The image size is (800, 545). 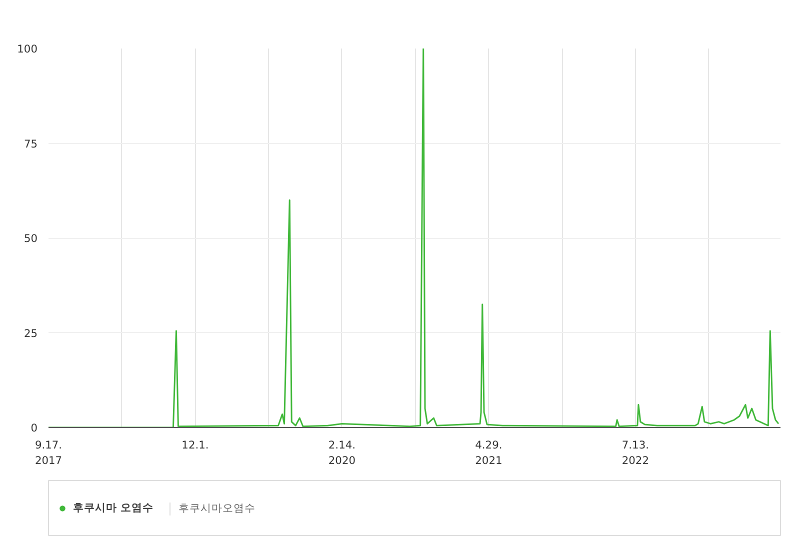 What do you see at coordinates (31, 143) in the screenshot?
I see `y-tick-label: 75` at bounding box center [31, 143].